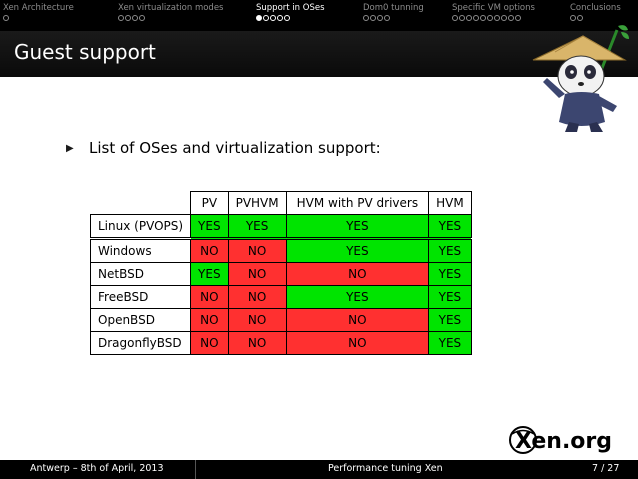 The image size is (638, 479). What do you see at coordinates (385, 468) in the screenshot?
I see `footer-talk-title: Performance tuning Xen` at bounding box center [385, 468].